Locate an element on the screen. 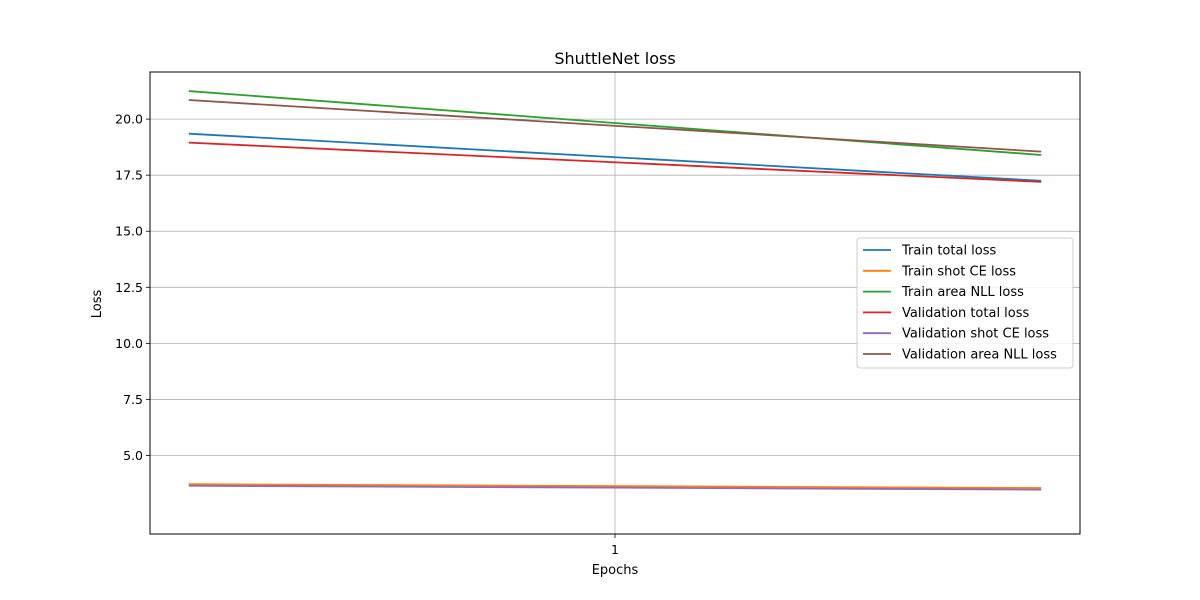 Image resolution: width=1200 pixels, height=600 pixels. legend-box is located at coordinates (965, 303).